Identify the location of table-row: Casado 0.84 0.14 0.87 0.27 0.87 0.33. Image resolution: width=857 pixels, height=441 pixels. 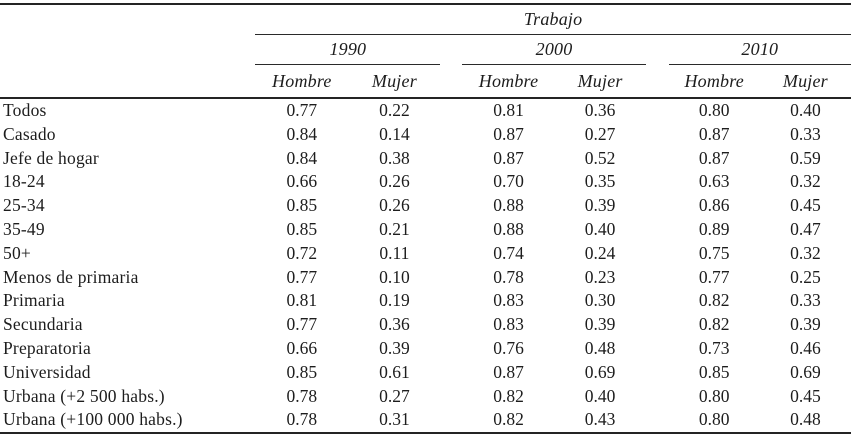
(425, 135).